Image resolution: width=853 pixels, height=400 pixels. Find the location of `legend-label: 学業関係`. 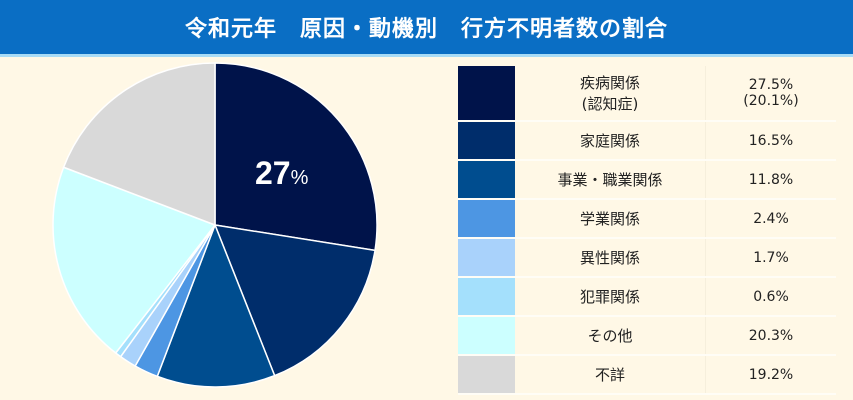

legend-label: 学業関係 is located at coordinates (610, 219).